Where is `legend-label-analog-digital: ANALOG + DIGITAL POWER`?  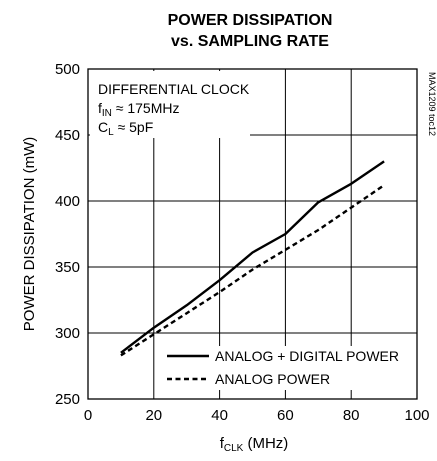 legend-label-analog-digital: ANALOG + DIGITAL POWER is located at coordinates (307, 356).